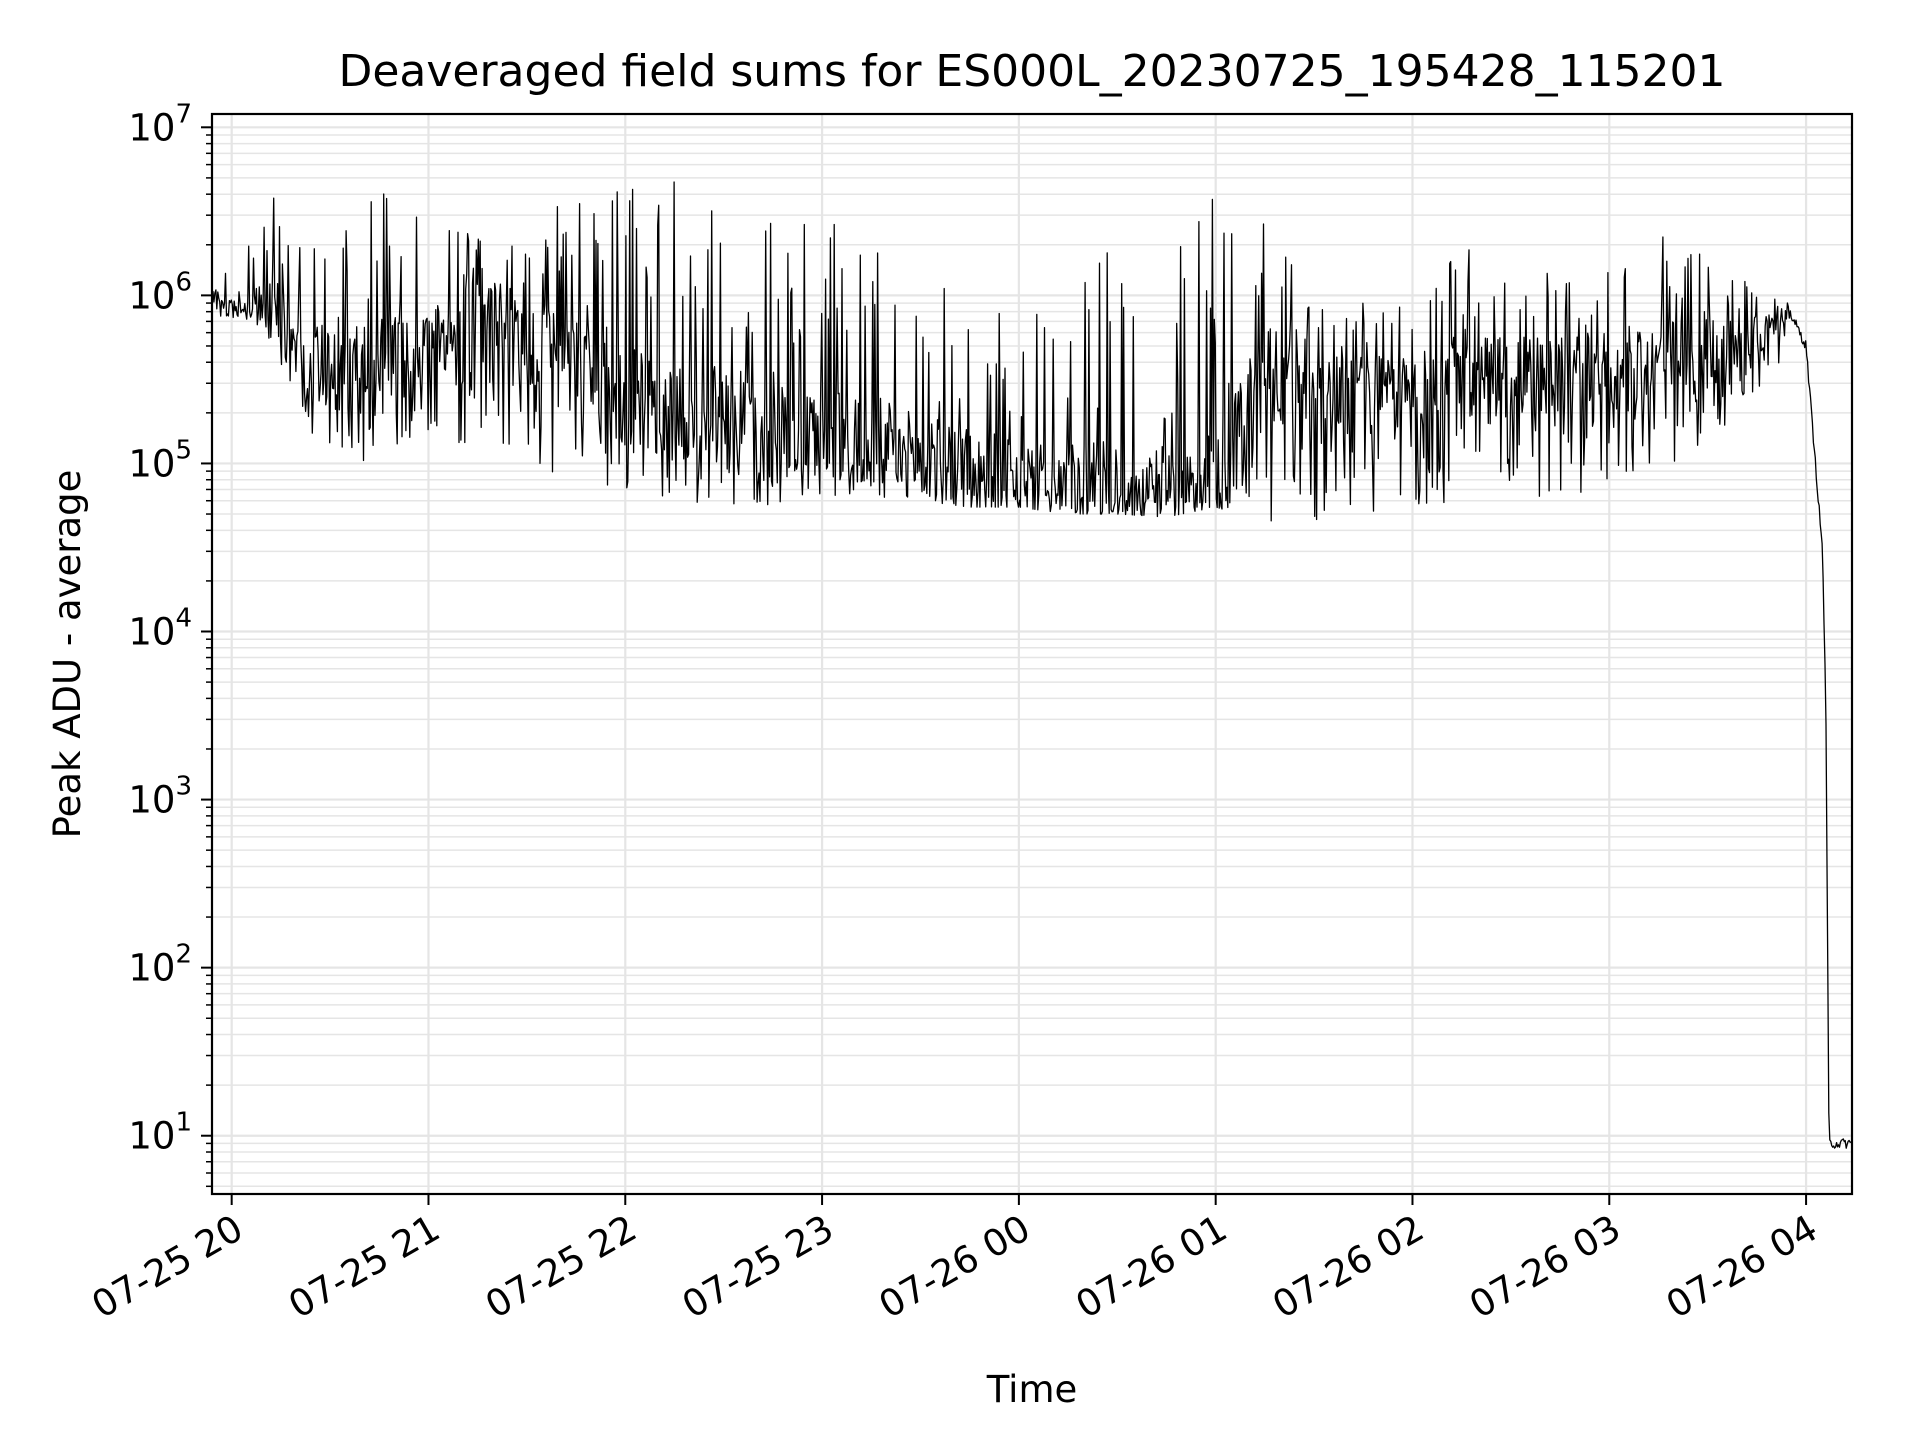 The width and height of the screenshot is (1920, 1445). What do you see at coordinates (160, 292) in the screenshot?
I see `y-tick-label: 10⁶` at bounding box center [160, 292].